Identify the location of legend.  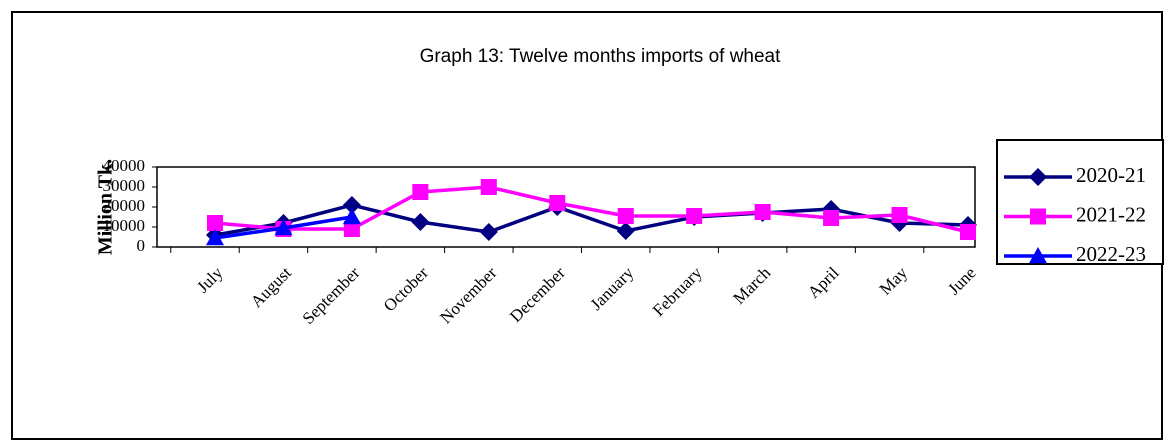
(1080, 202).